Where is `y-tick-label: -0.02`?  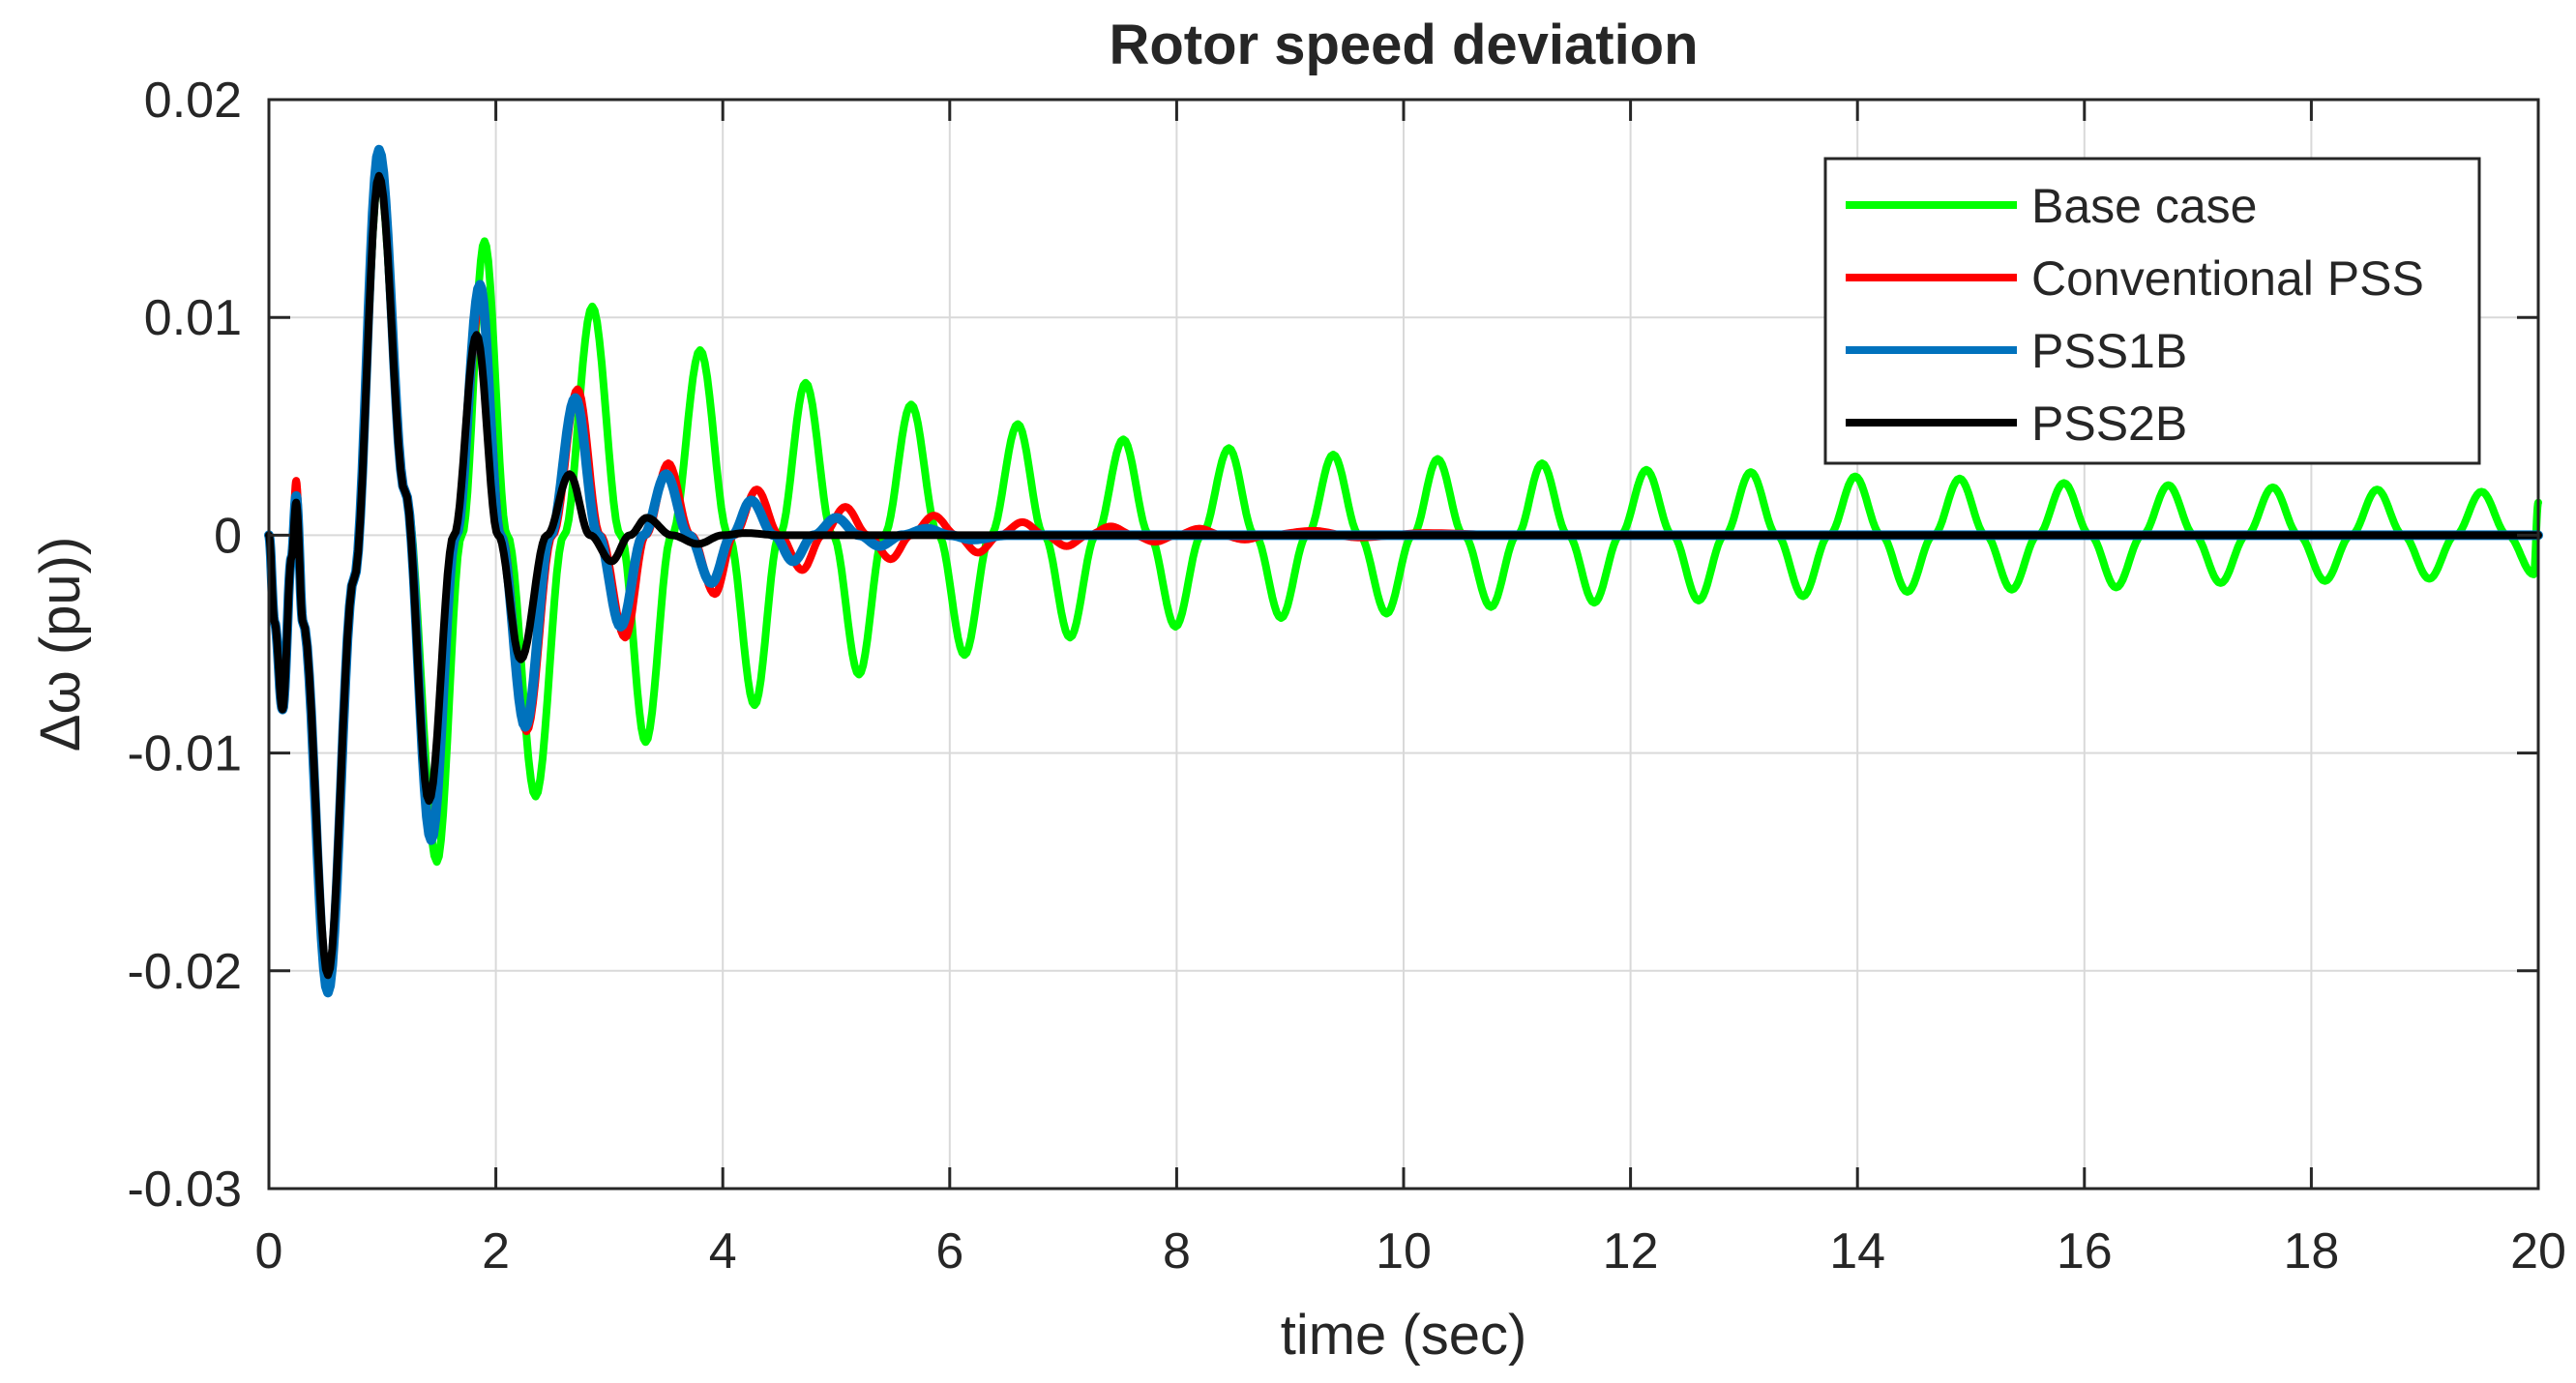 y-tick-label: -0.02 is located at coordinates (184, 972).